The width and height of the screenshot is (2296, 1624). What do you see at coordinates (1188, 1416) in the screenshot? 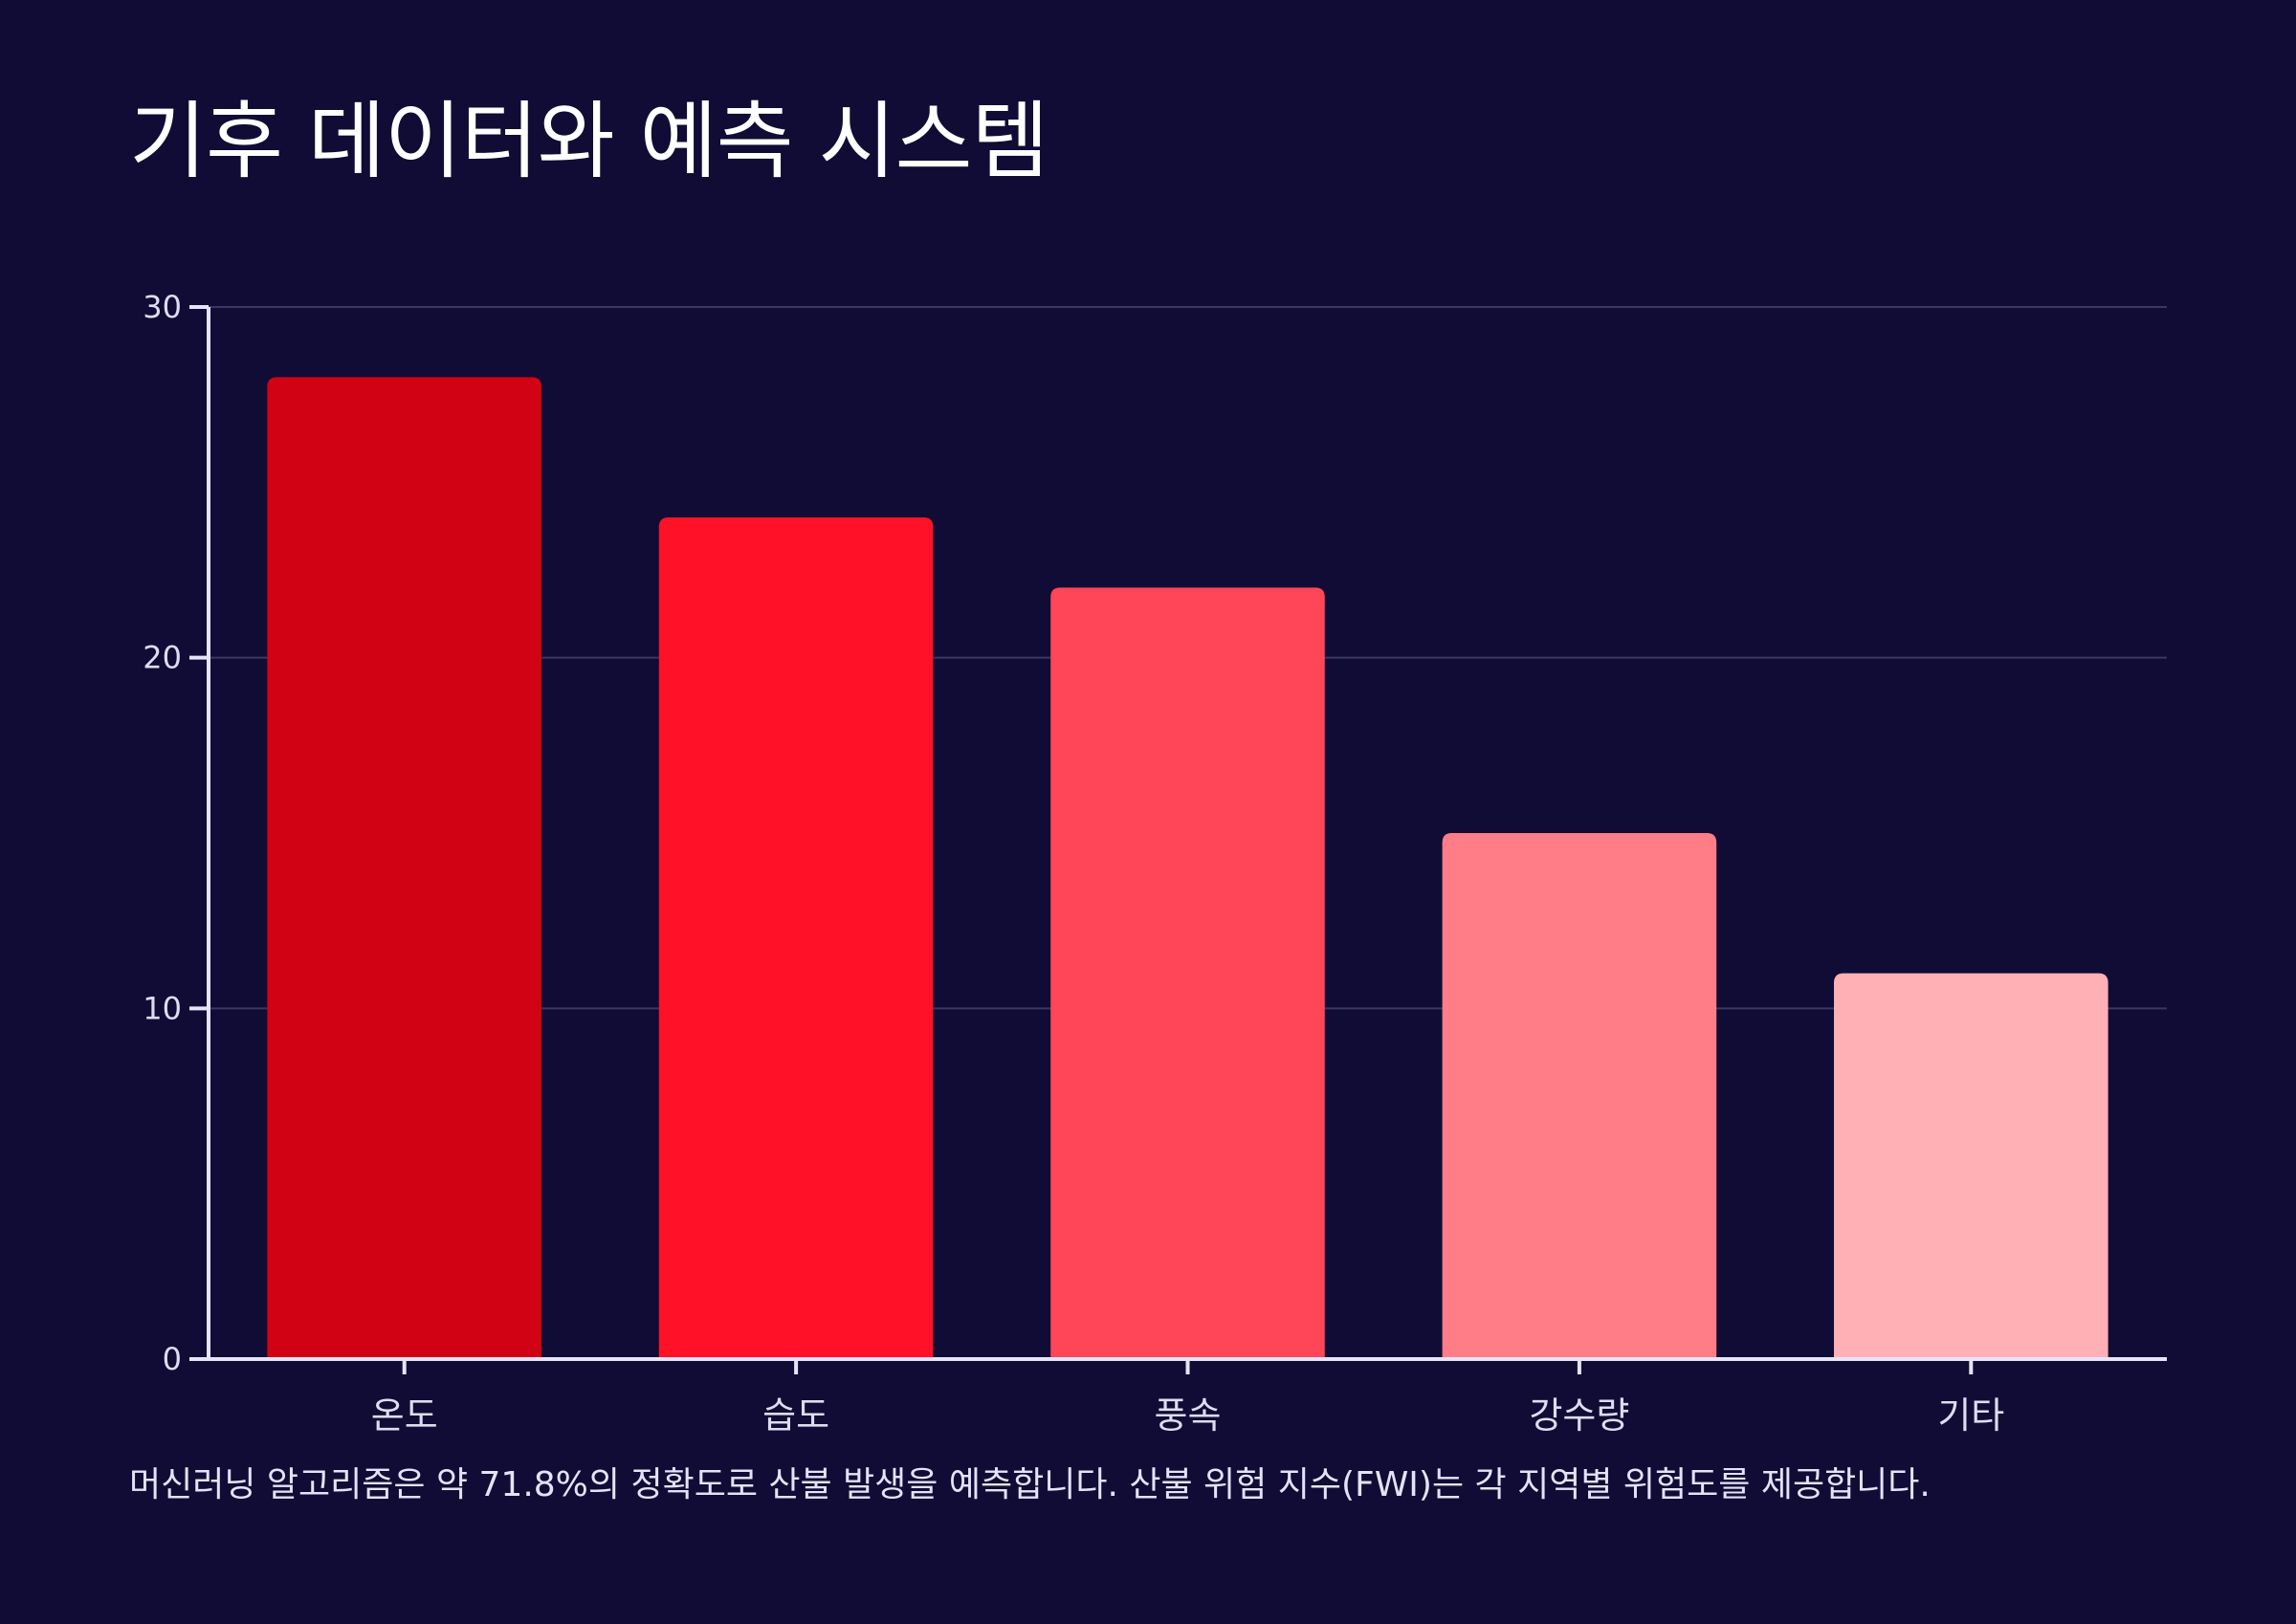
I see `x-tick-label-풍속: 풍속` at bounding box center [1188, 1416].